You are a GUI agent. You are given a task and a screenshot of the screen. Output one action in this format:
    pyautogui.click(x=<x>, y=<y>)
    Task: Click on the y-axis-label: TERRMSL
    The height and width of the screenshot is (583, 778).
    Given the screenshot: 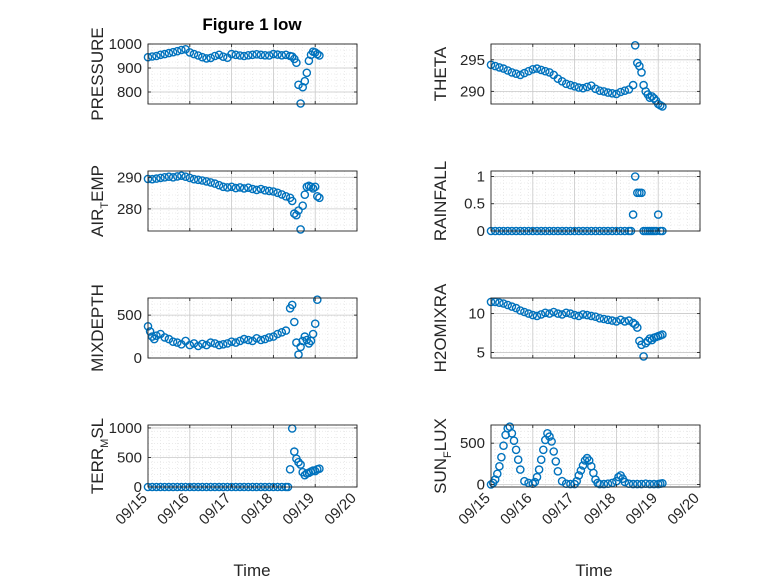 What is the action you would take?
    pyautogui.click(x=99, y=456)
    